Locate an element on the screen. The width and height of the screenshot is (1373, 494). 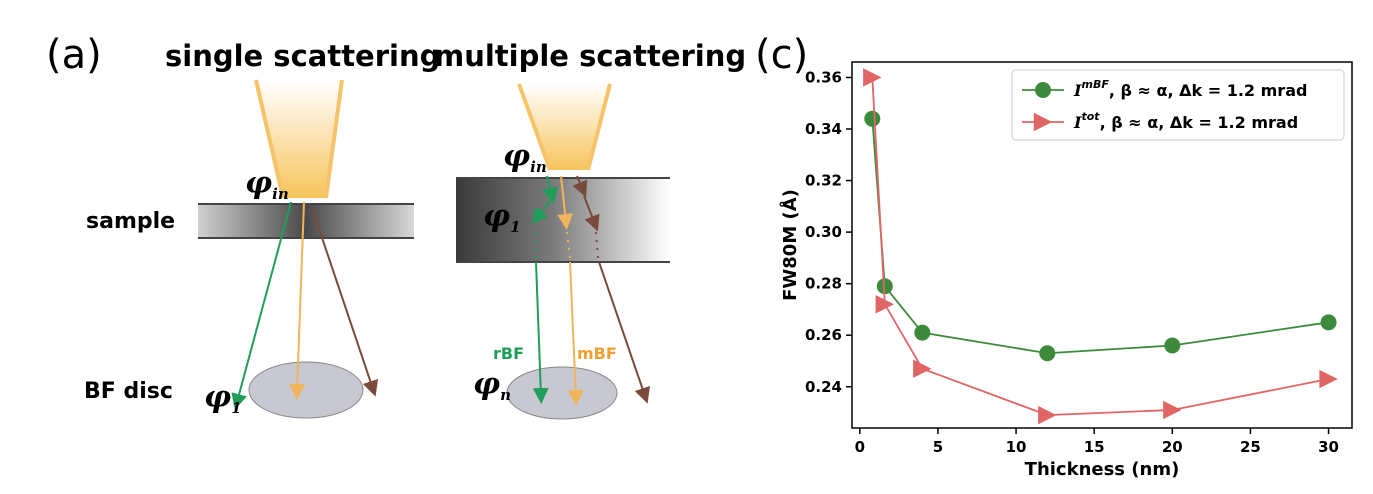
x-tick-label: 30 is located at coordinates (1328, 447).